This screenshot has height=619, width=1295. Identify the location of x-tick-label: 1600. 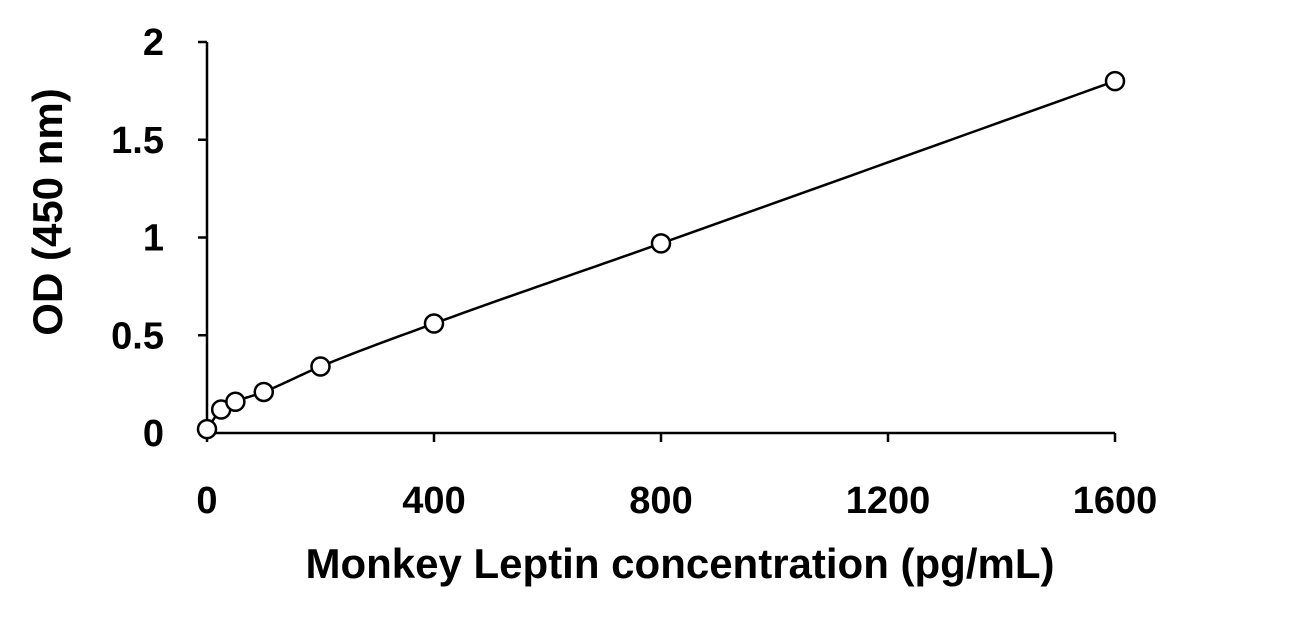
(1115, 501).